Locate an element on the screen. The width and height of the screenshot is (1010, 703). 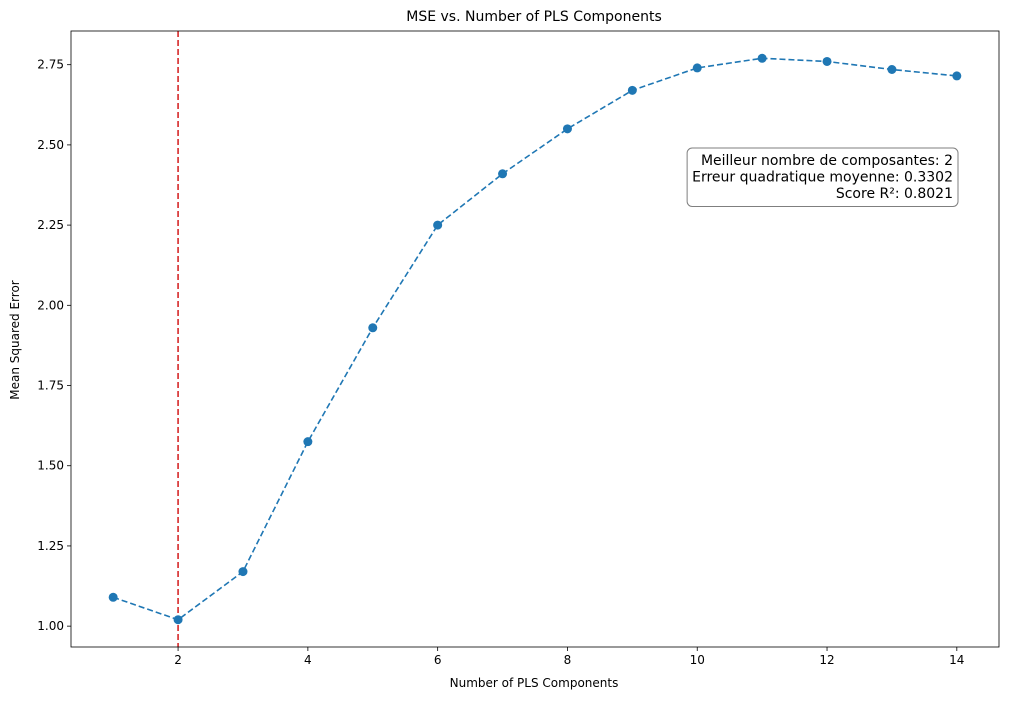
y-tick-label: 2.00 is located at coordinates (50, 305).